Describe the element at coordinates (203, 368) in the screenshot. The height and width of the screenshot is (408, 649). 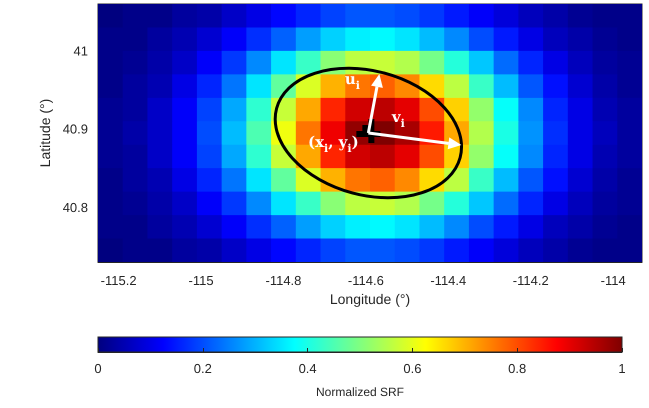
I see `color-bar-label: 0.2` at that location.